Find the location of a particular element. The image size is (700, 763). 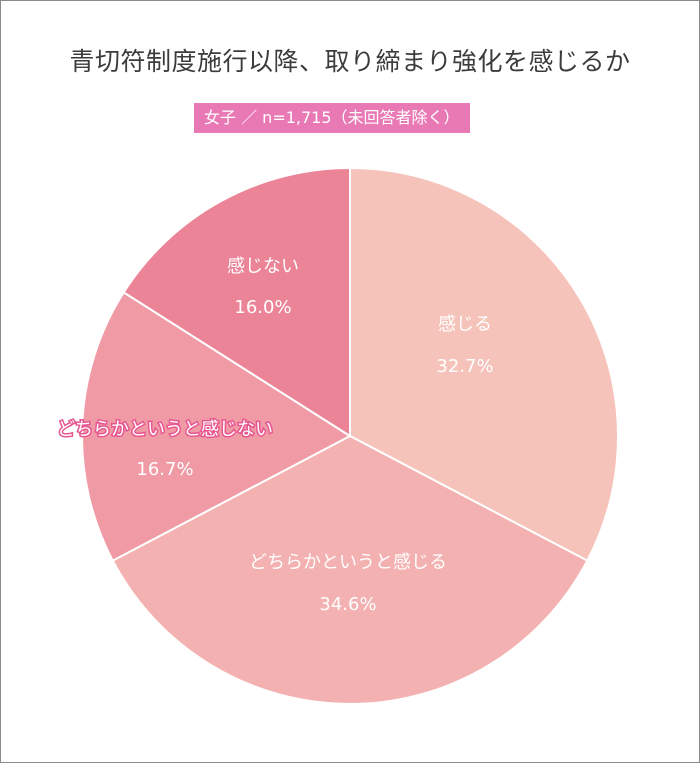

slice-label: 感じない is located at coordinates (263, 266).